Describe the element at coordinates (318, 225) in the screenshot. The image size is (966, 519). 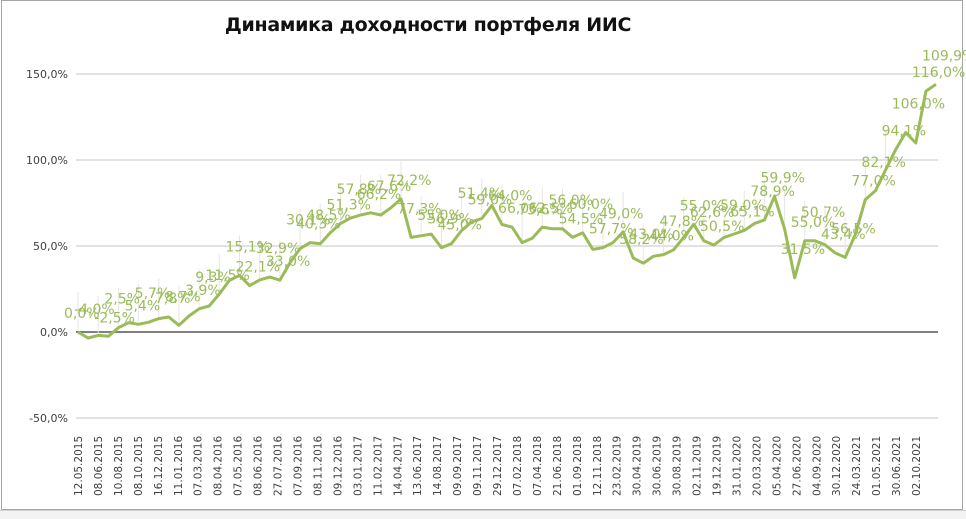
I see `data-label: 40,3%` at that location.